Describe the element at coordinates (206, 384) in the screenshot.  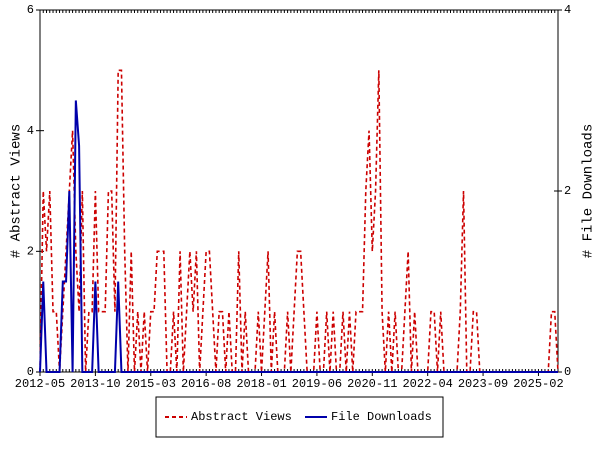
I see `x-tick-label: 2016-08` at that location.